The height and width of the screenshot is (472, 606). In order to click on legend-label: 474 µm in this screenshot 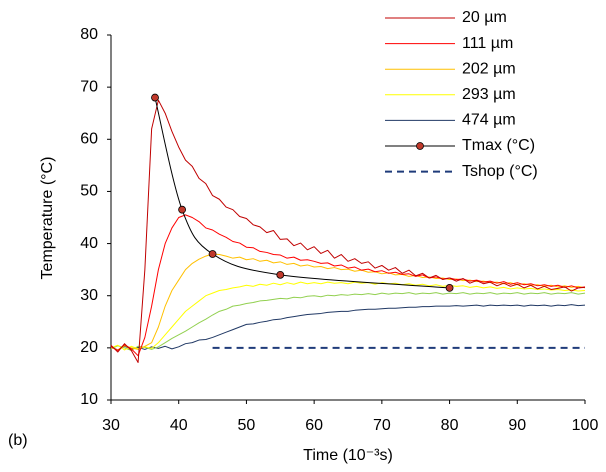, I will do `click(489, 120)`.